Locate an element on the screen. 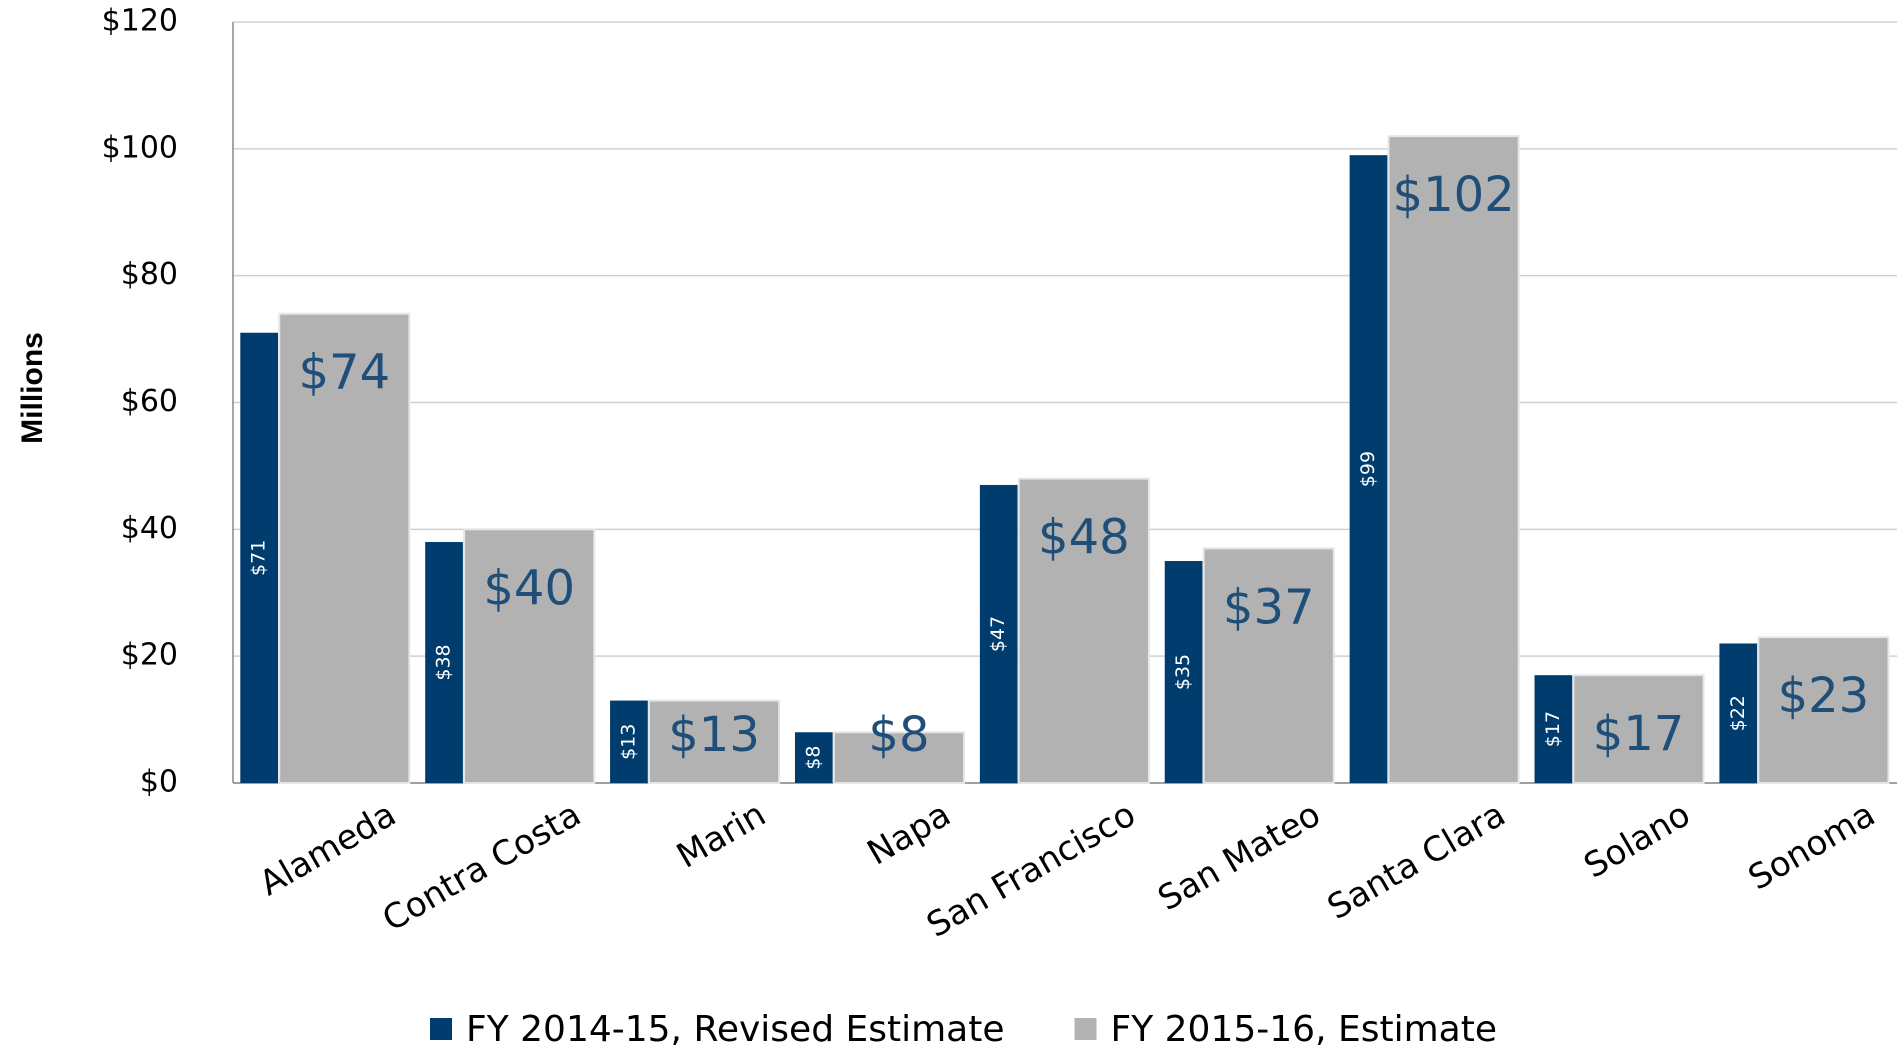 The width and height of the screenshot is (1904, 1060). legend-label: FY 2015-16, Estimate is located at coordinates (1304, 1029).